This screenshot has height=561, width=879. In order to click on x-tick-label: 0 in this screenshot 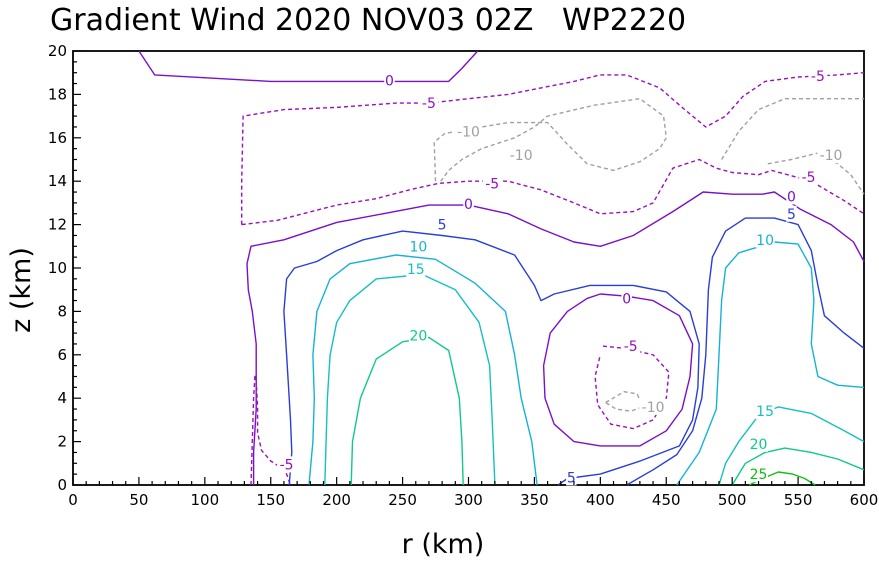, I will do `click(73, 500)`.